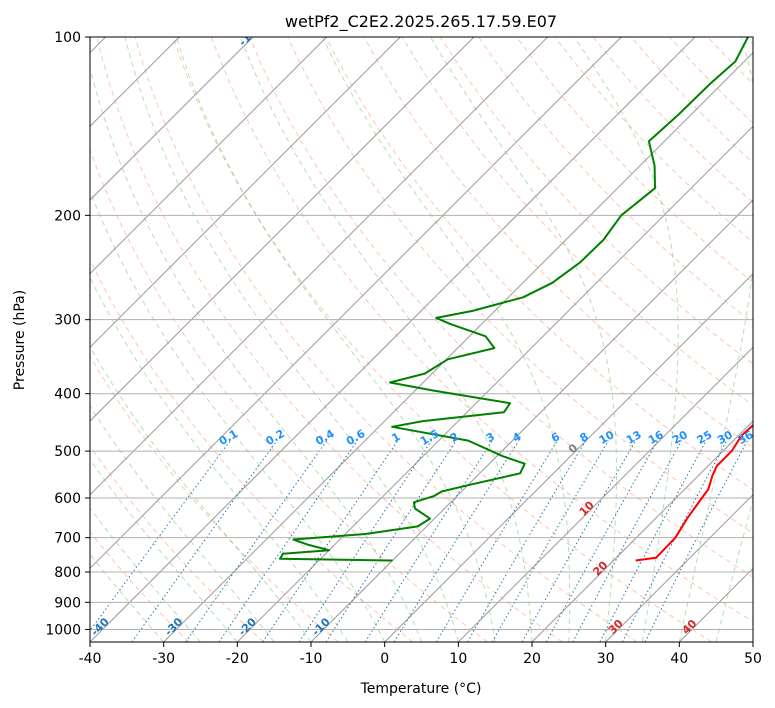 The height and width of the screenshot is (708, 775). What do you see at coordinates (384, 659) in the screenshot?
I see `x-tick-label: 0` at bounding box center [384, 659].